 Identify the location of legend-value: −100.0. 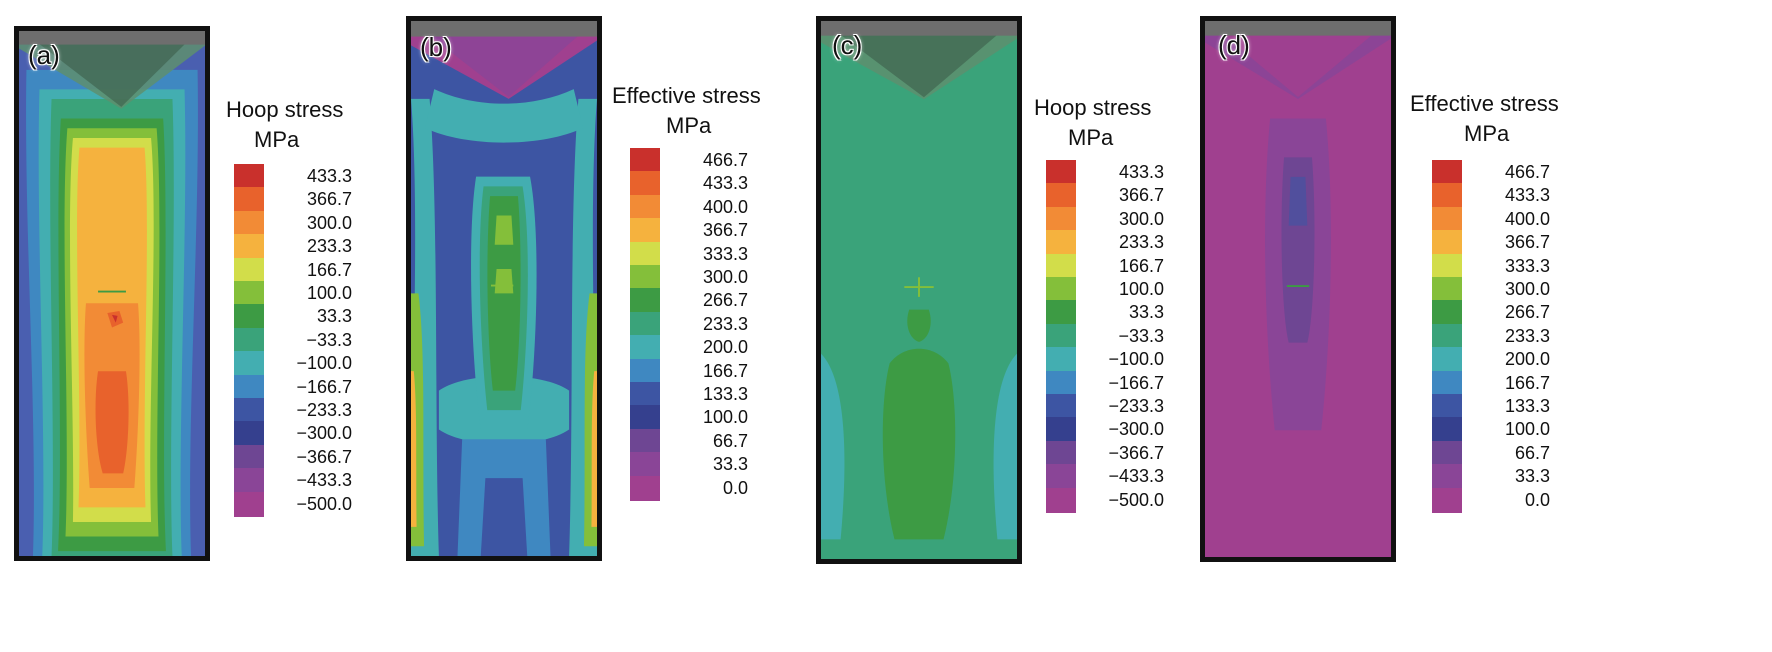
(324, 363).